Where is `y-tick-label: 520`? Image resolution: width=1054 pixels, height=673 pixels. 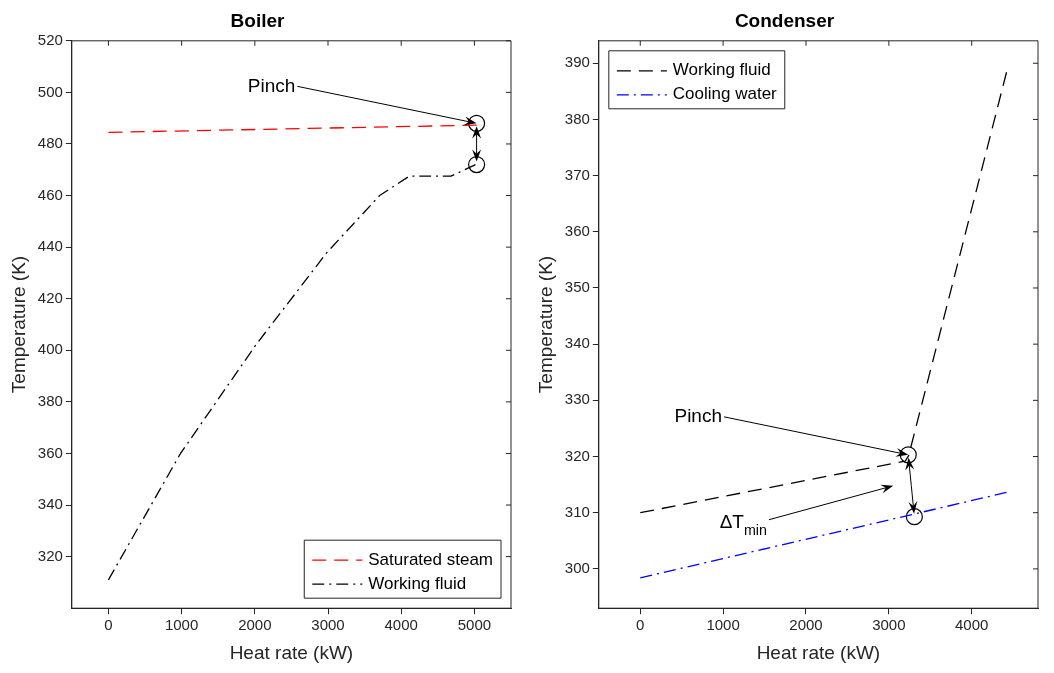
y-tick-label: 520 is located at coordinates (50, 39).